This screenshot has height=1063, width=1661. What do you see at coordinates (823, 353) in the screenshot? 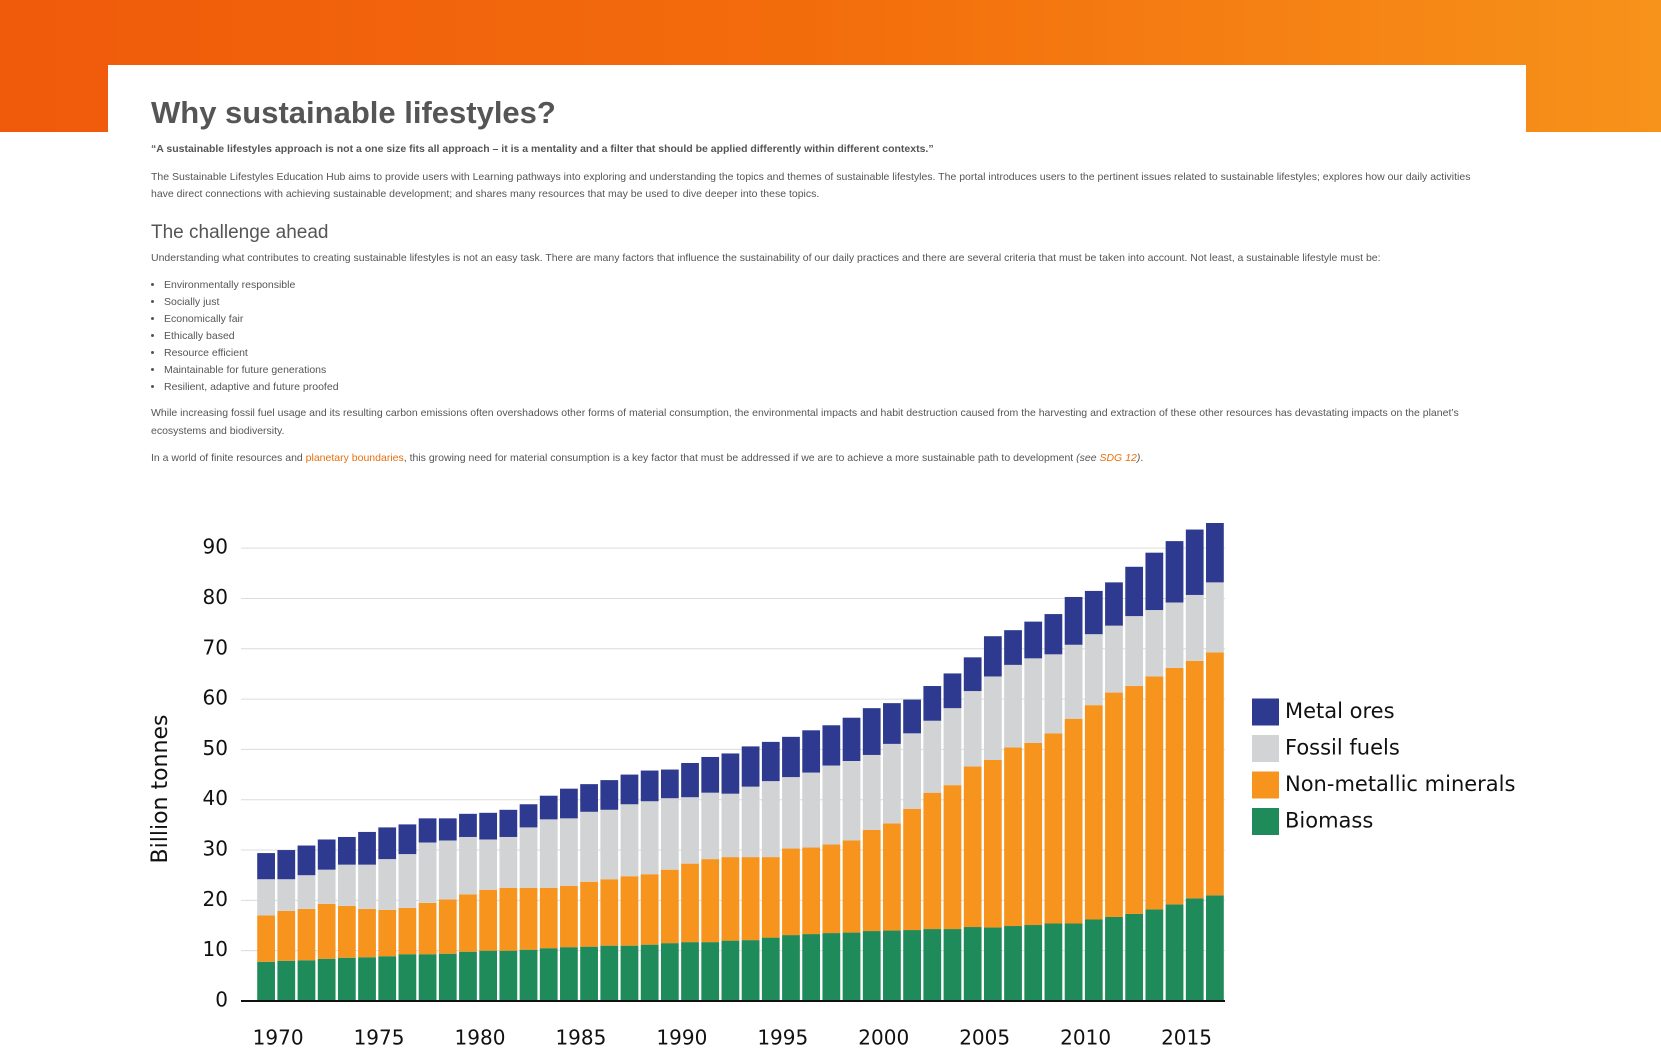
I see `criteria-item: Resource efficient` at bounding box center [823, 353].